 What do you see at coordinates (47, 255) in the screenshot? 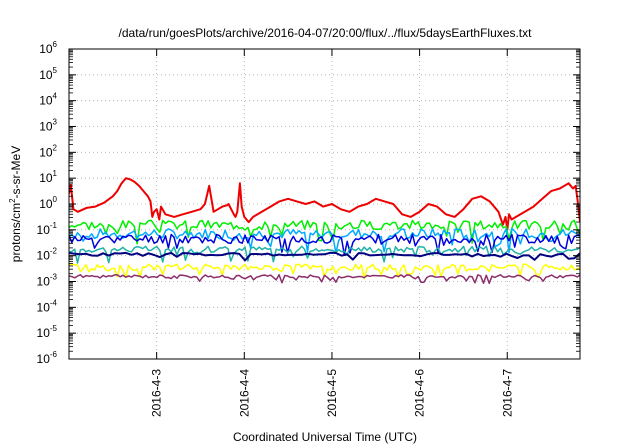
I see `y-tick-label: 10⁻²` at bounding box center [47, 255].